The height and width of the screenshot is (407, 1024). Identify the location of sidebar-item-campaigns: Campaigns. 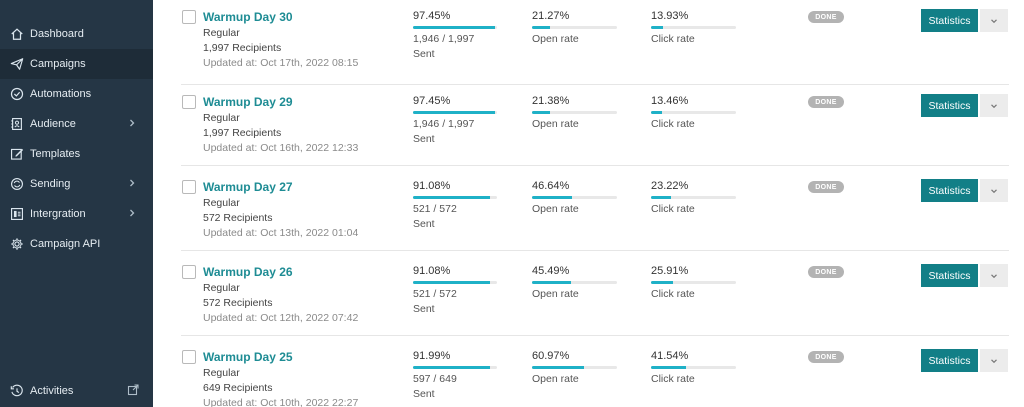
(76, 64).